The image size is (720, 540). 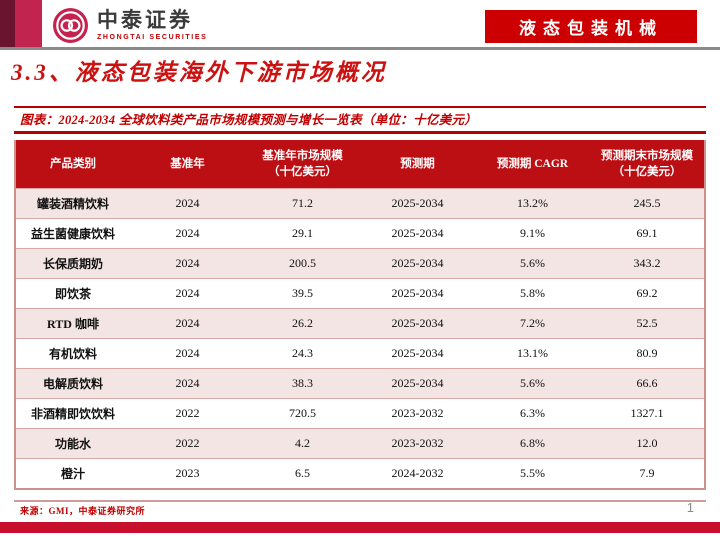 What do you see at coordinates (187, 164) in the screenshot?
I see `column-header: 基准年` at bounding box center [187, 164].